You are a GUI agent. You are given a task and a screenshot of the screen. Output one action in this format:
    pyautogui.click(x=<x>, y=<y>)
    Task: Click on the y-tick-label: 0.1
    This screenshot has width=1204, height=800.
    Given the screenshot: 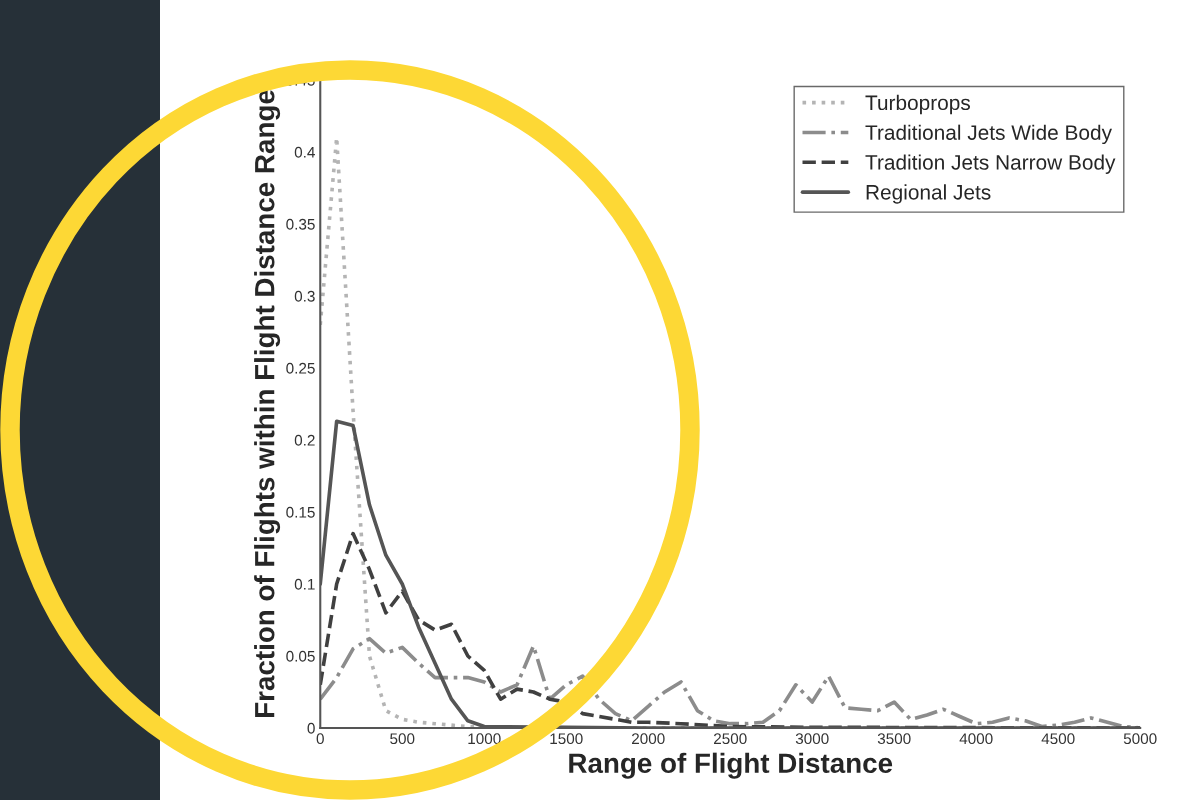 What is the action you would take?
    pyautogui.click(x=304, y=584)
    